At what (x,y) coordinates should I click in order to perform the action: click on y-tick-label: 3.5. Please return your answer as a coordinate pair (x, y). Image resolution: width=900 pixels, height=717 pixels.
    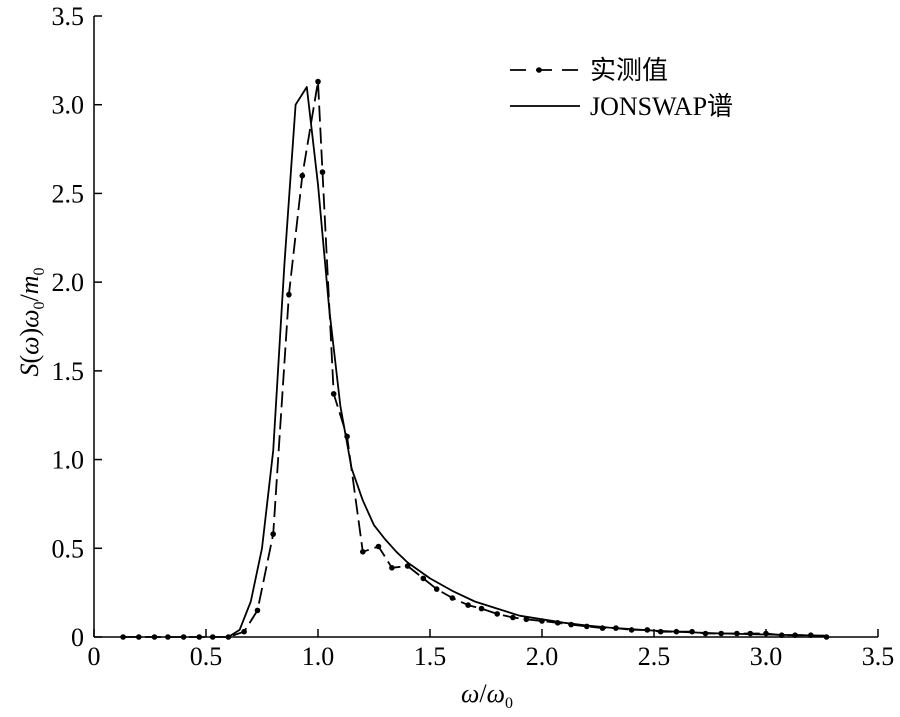
    Looking at the image, I should click on (68, 16).